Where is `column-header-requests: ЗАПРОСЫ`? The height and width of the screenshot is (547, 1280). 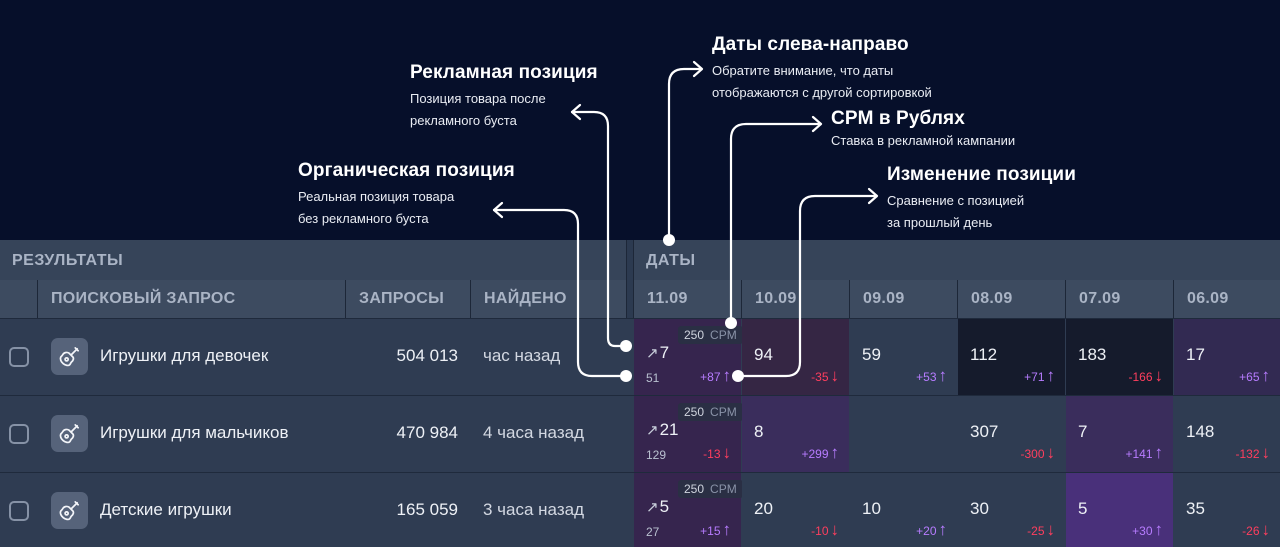
column-header-requests: ЗАПРОСЫ is located at coordinates (408, 299).